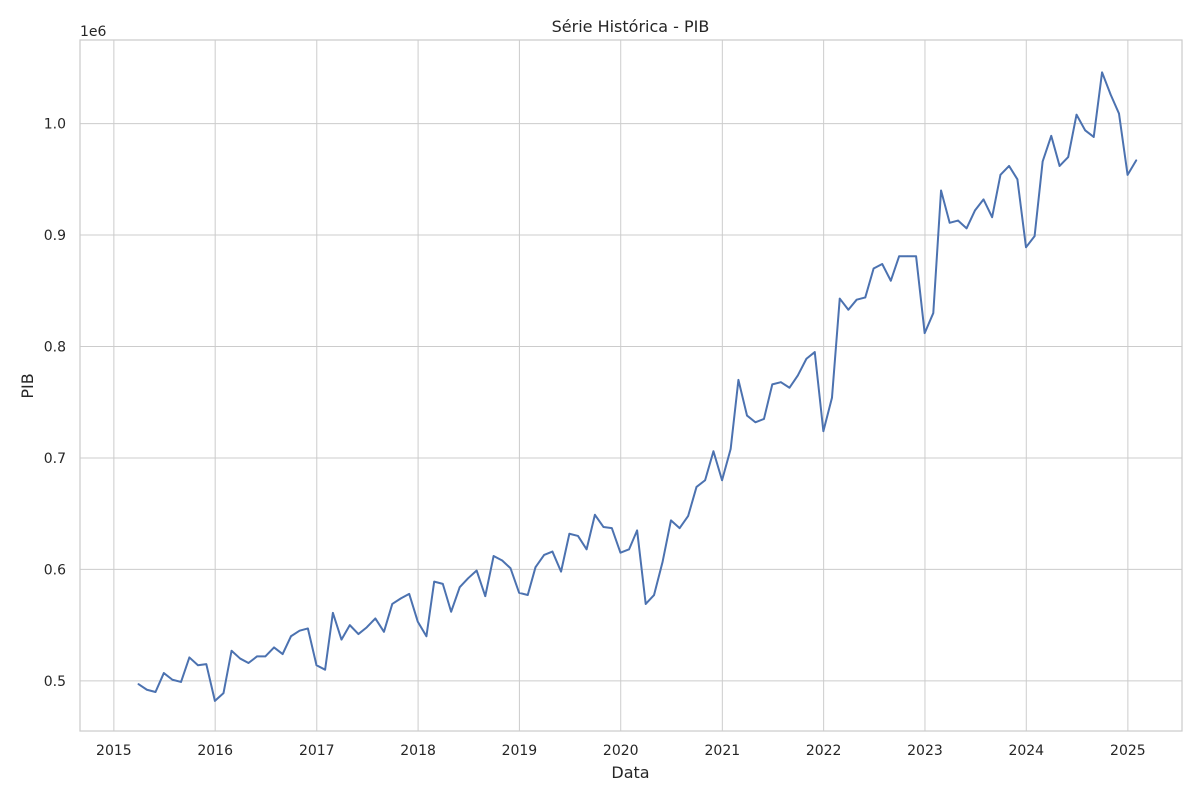 This screenshot has width=1200, height=800. I want to click on chart-title: Série Histórica - PIB, so click(631, 26).